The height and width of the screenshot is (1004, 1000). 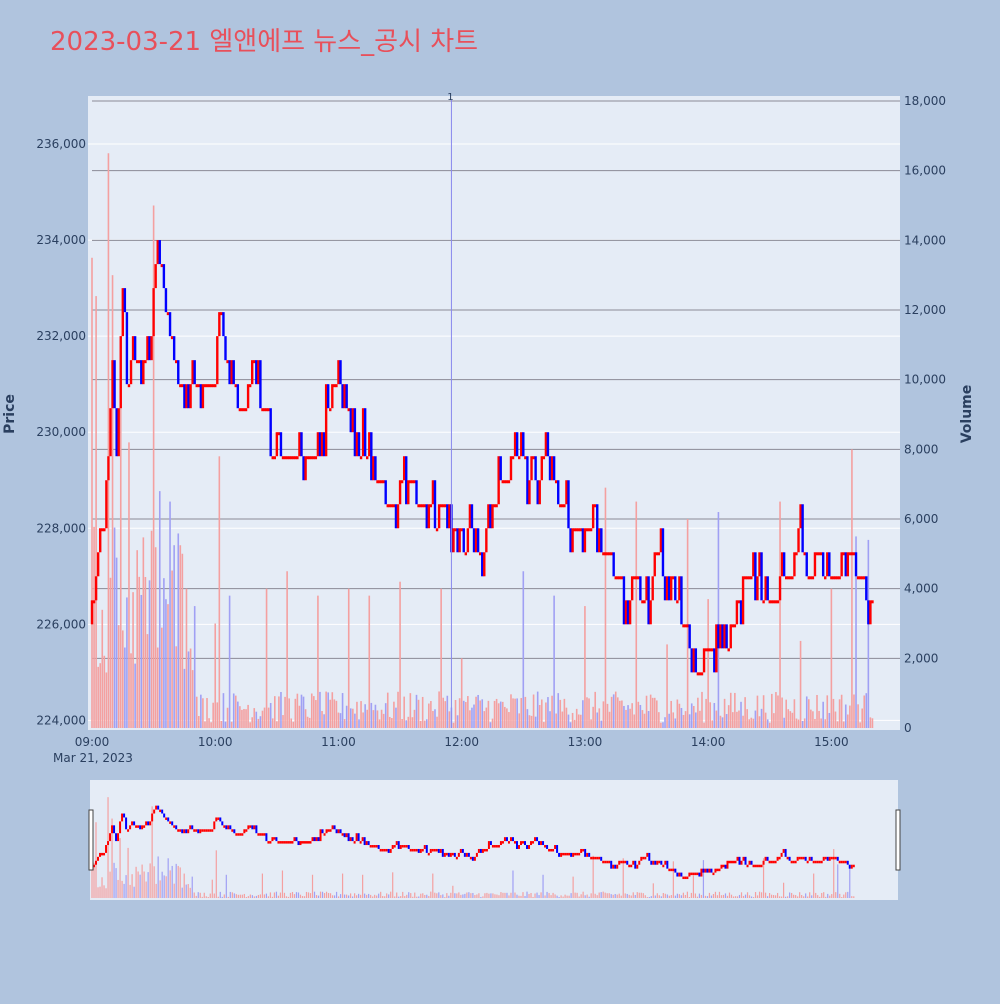 What do you see at coordinates (494, 840) in the screenshot?
I see `range-slider` at bounding box center [494, 840].